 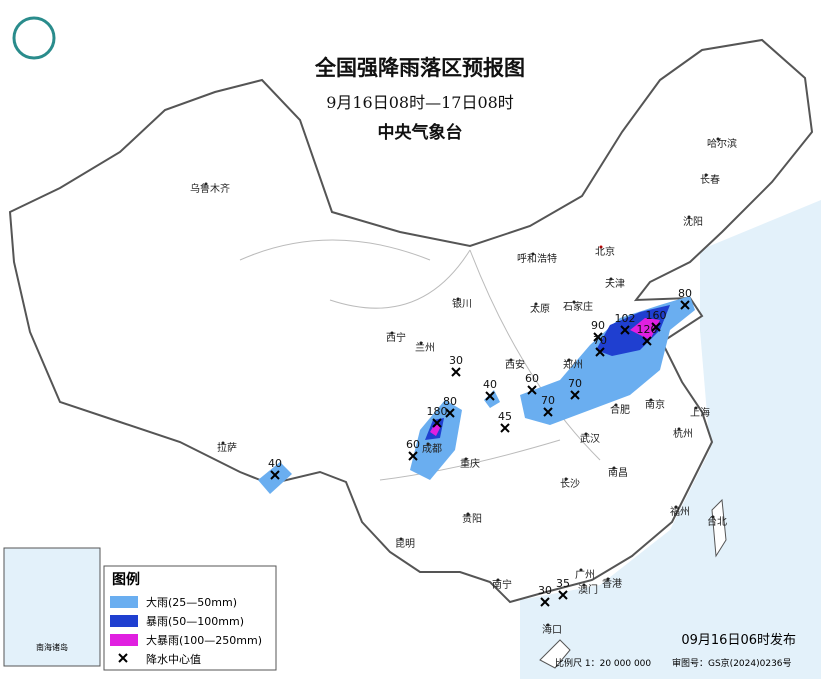 What do you see at coordinates (502, 584) in the screenshot?
I see `city-label: 南宁` at bounding box center [502, 584].